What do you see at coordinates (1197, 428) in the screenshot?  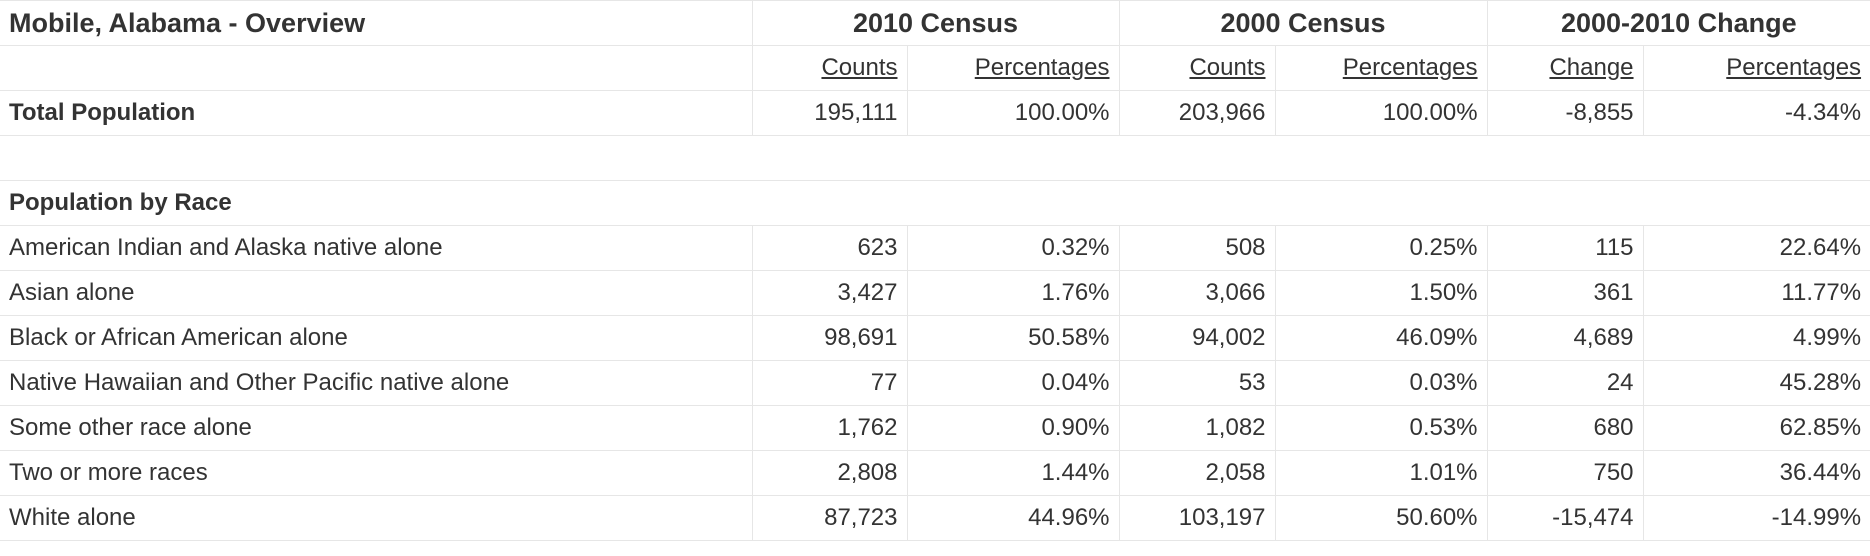 I see `cell-2000-counts: 1,082` at bounding box center [1197, 428].